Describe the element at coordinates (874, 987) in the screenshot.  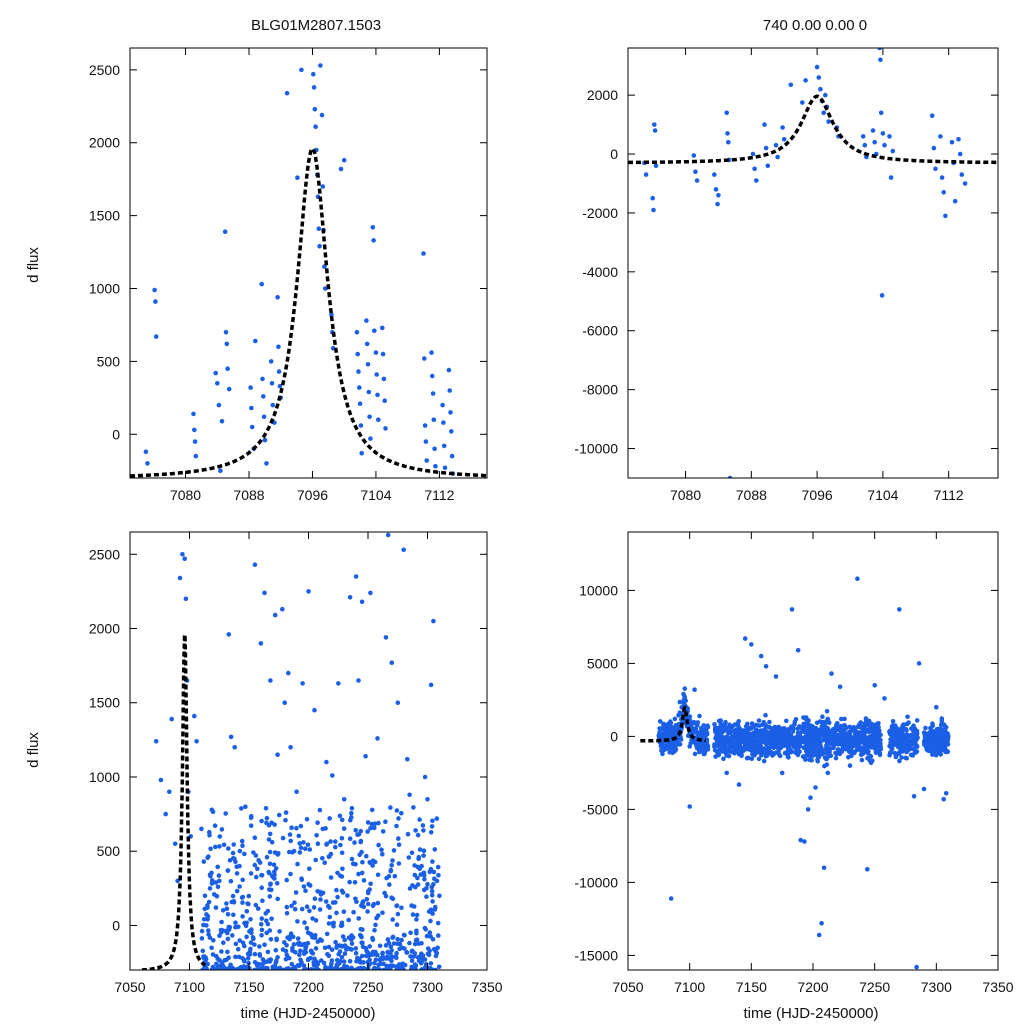
I see `x-tick-label: 7250` at that location.